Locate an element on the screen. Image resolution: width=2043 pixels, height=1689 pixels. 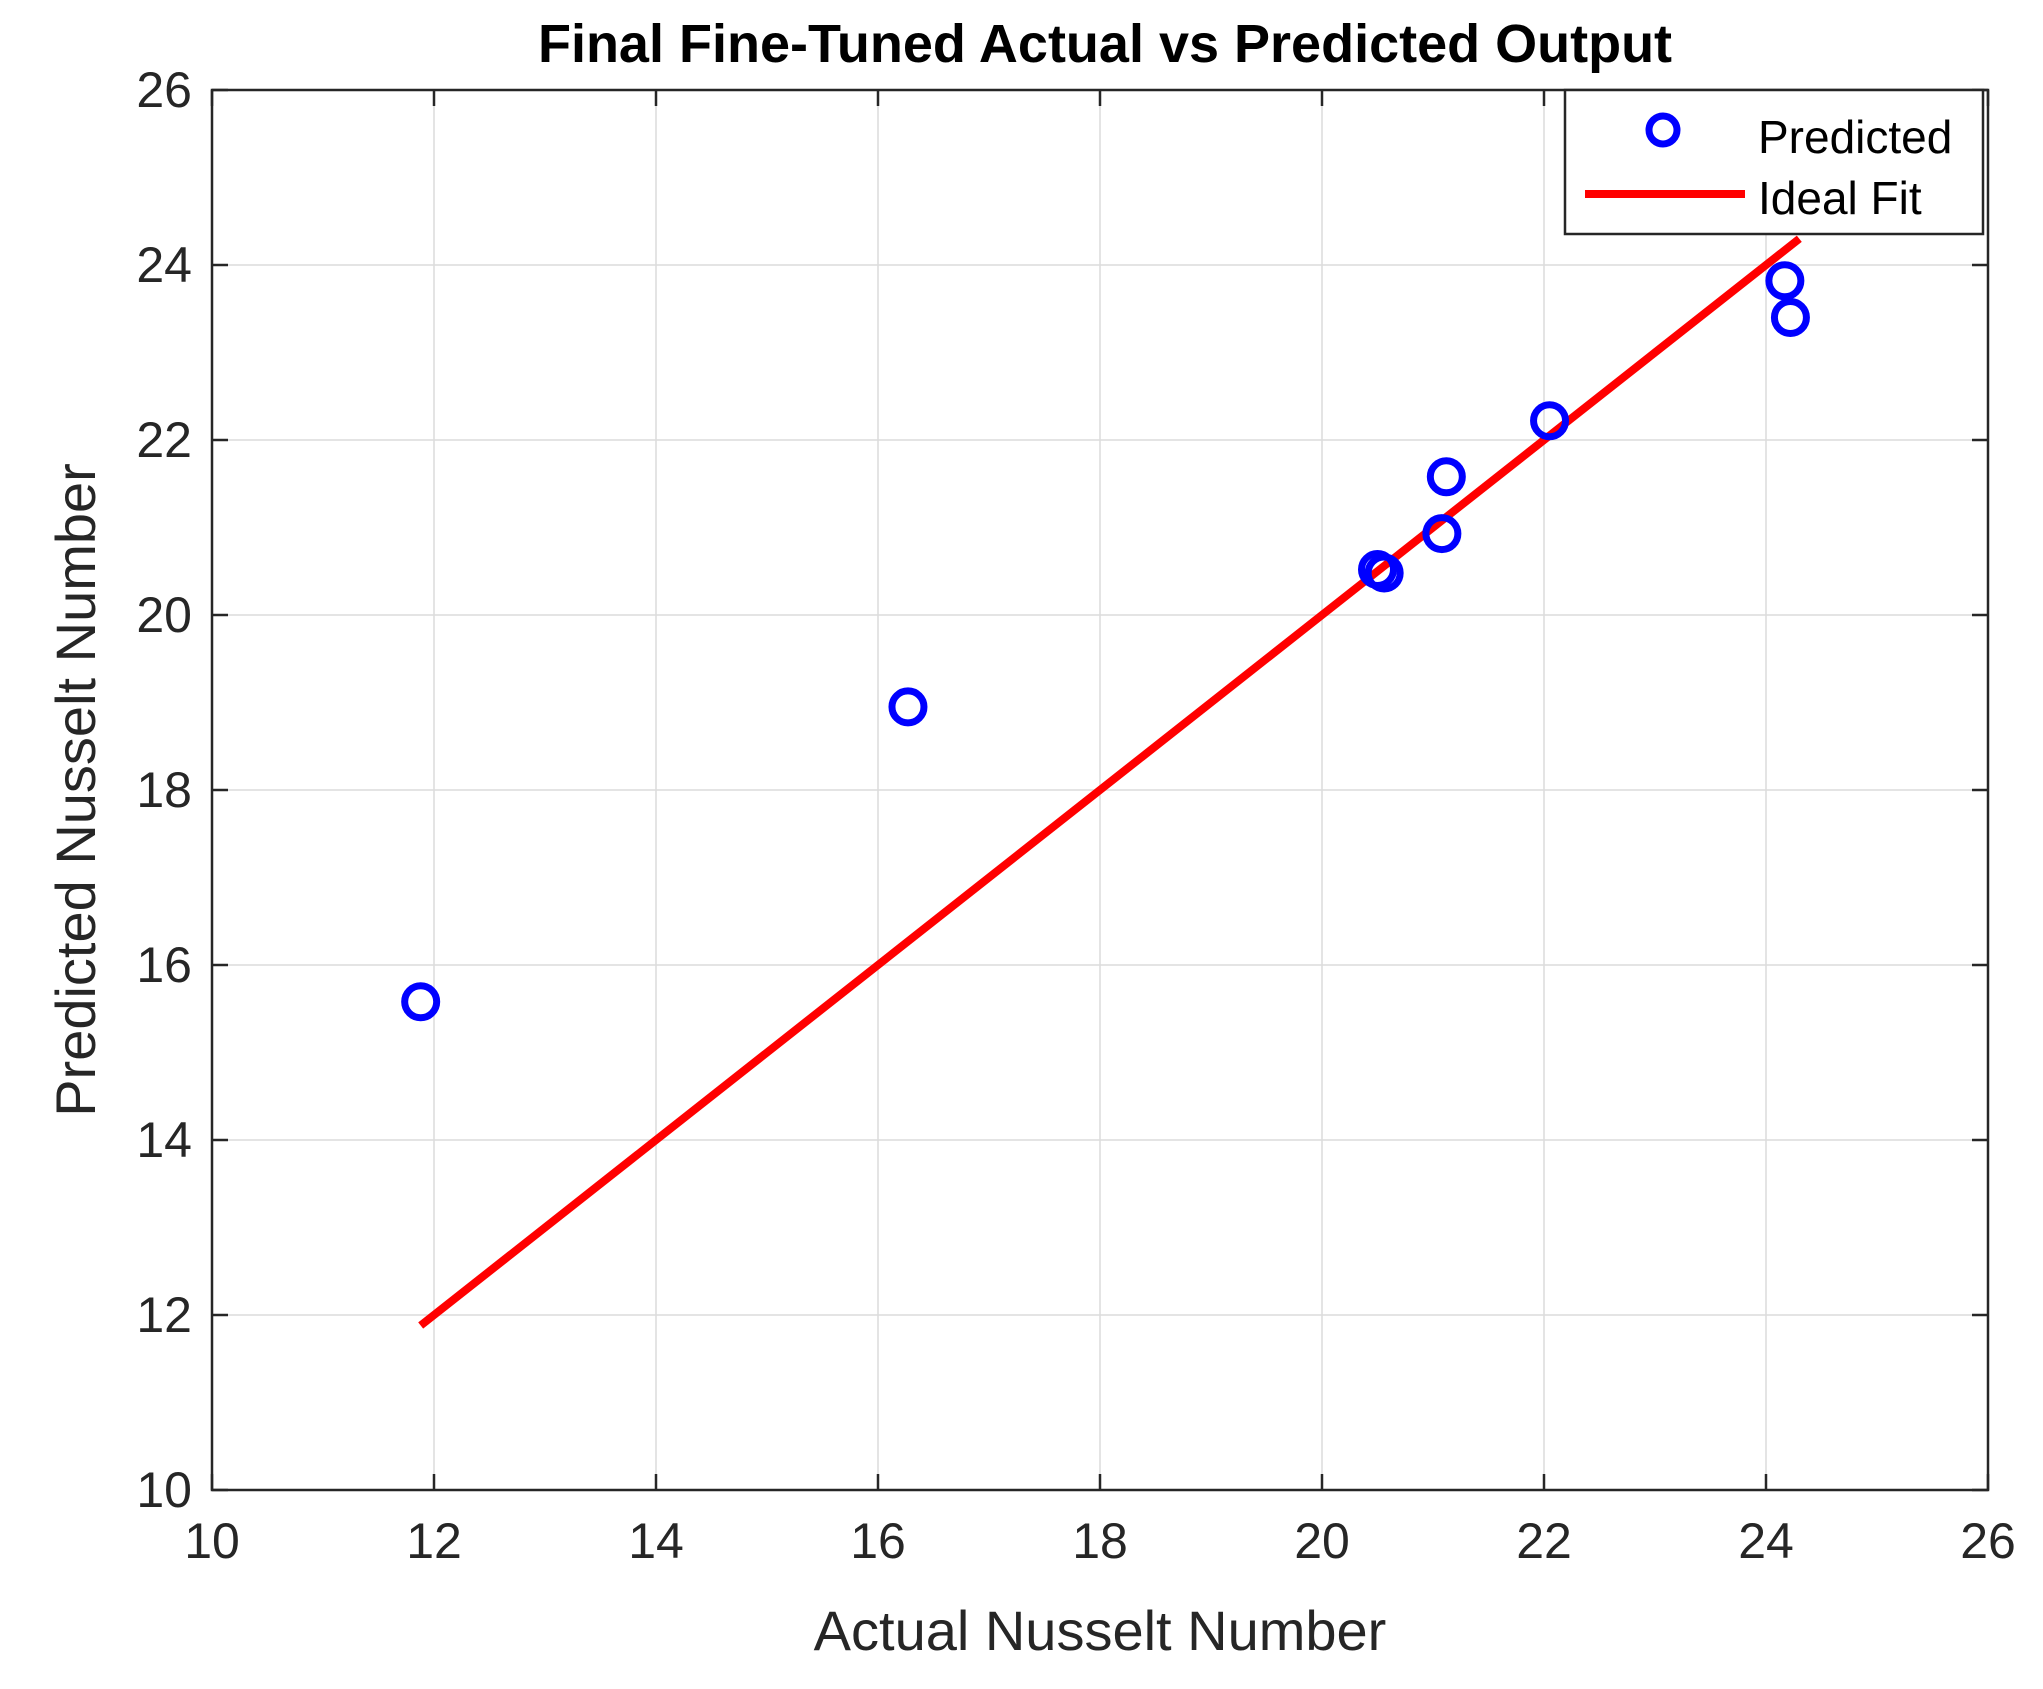
x-tick-label: 12 is located at coordinates (434, 1541).